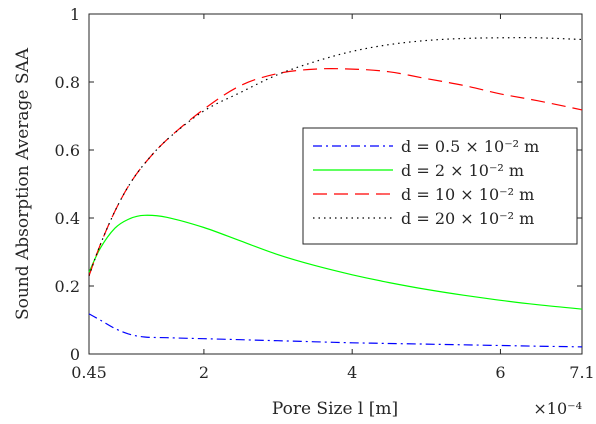  What do you see at coordinates (352, 372) in the screenshot?
I see `x-tick-label: 4` at bounding box center [352, 372].